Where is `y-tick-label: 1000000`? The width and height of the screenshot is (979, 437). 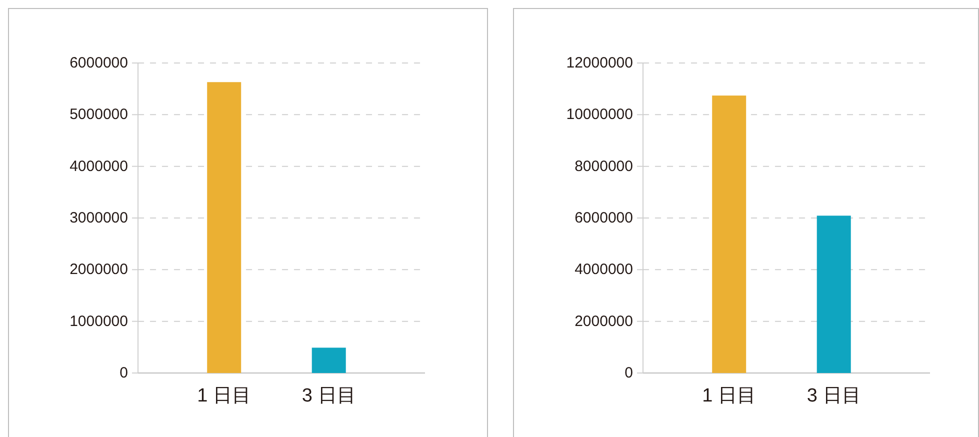
y-tick-label: 1000000 is located at coordinates (99, 321).